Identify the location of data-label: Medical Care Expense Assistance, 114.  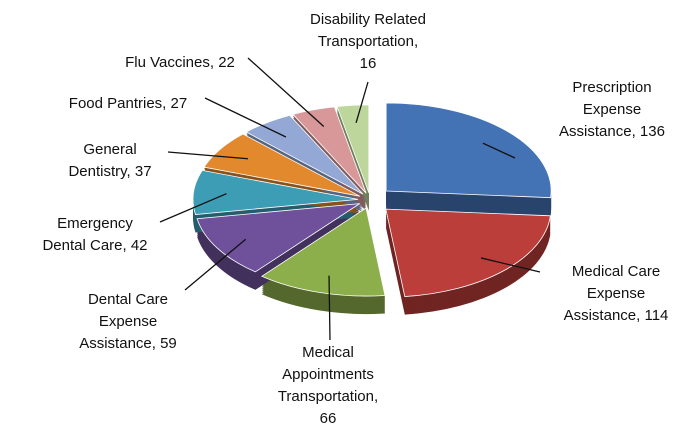
(616, 293).